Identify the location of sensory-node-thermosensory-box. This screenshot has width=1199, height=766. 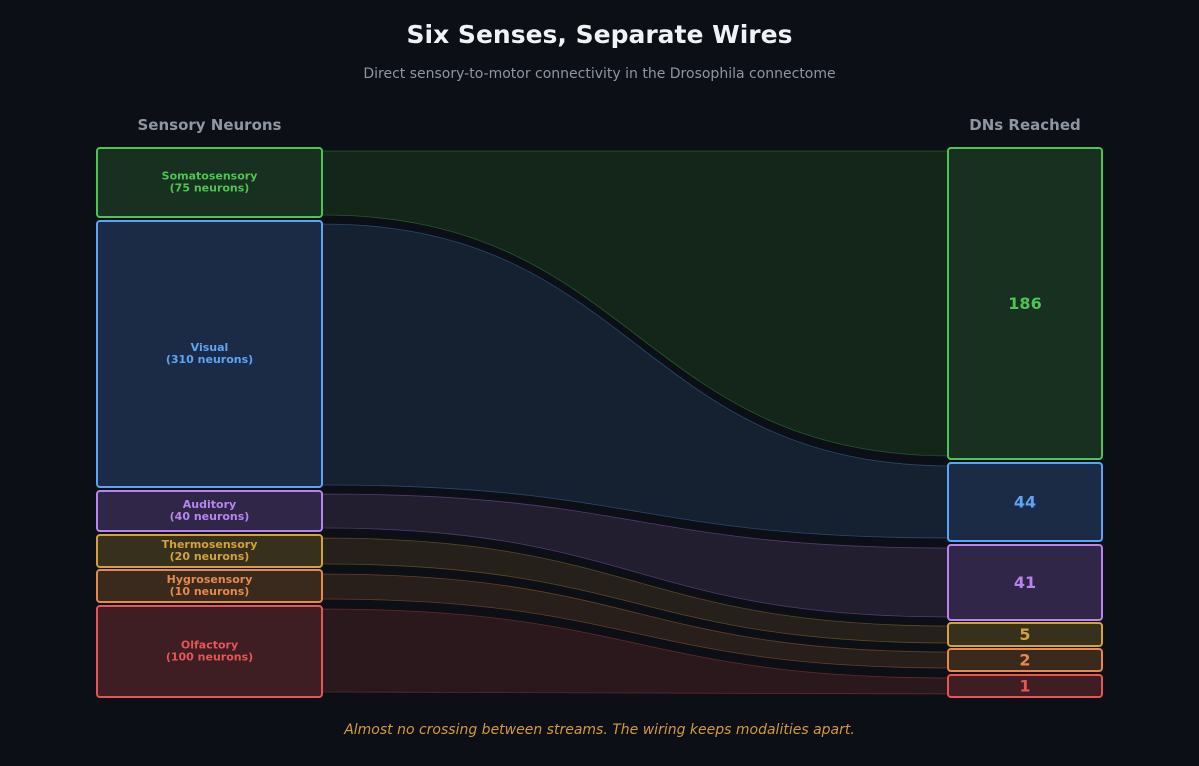
(209, 551).